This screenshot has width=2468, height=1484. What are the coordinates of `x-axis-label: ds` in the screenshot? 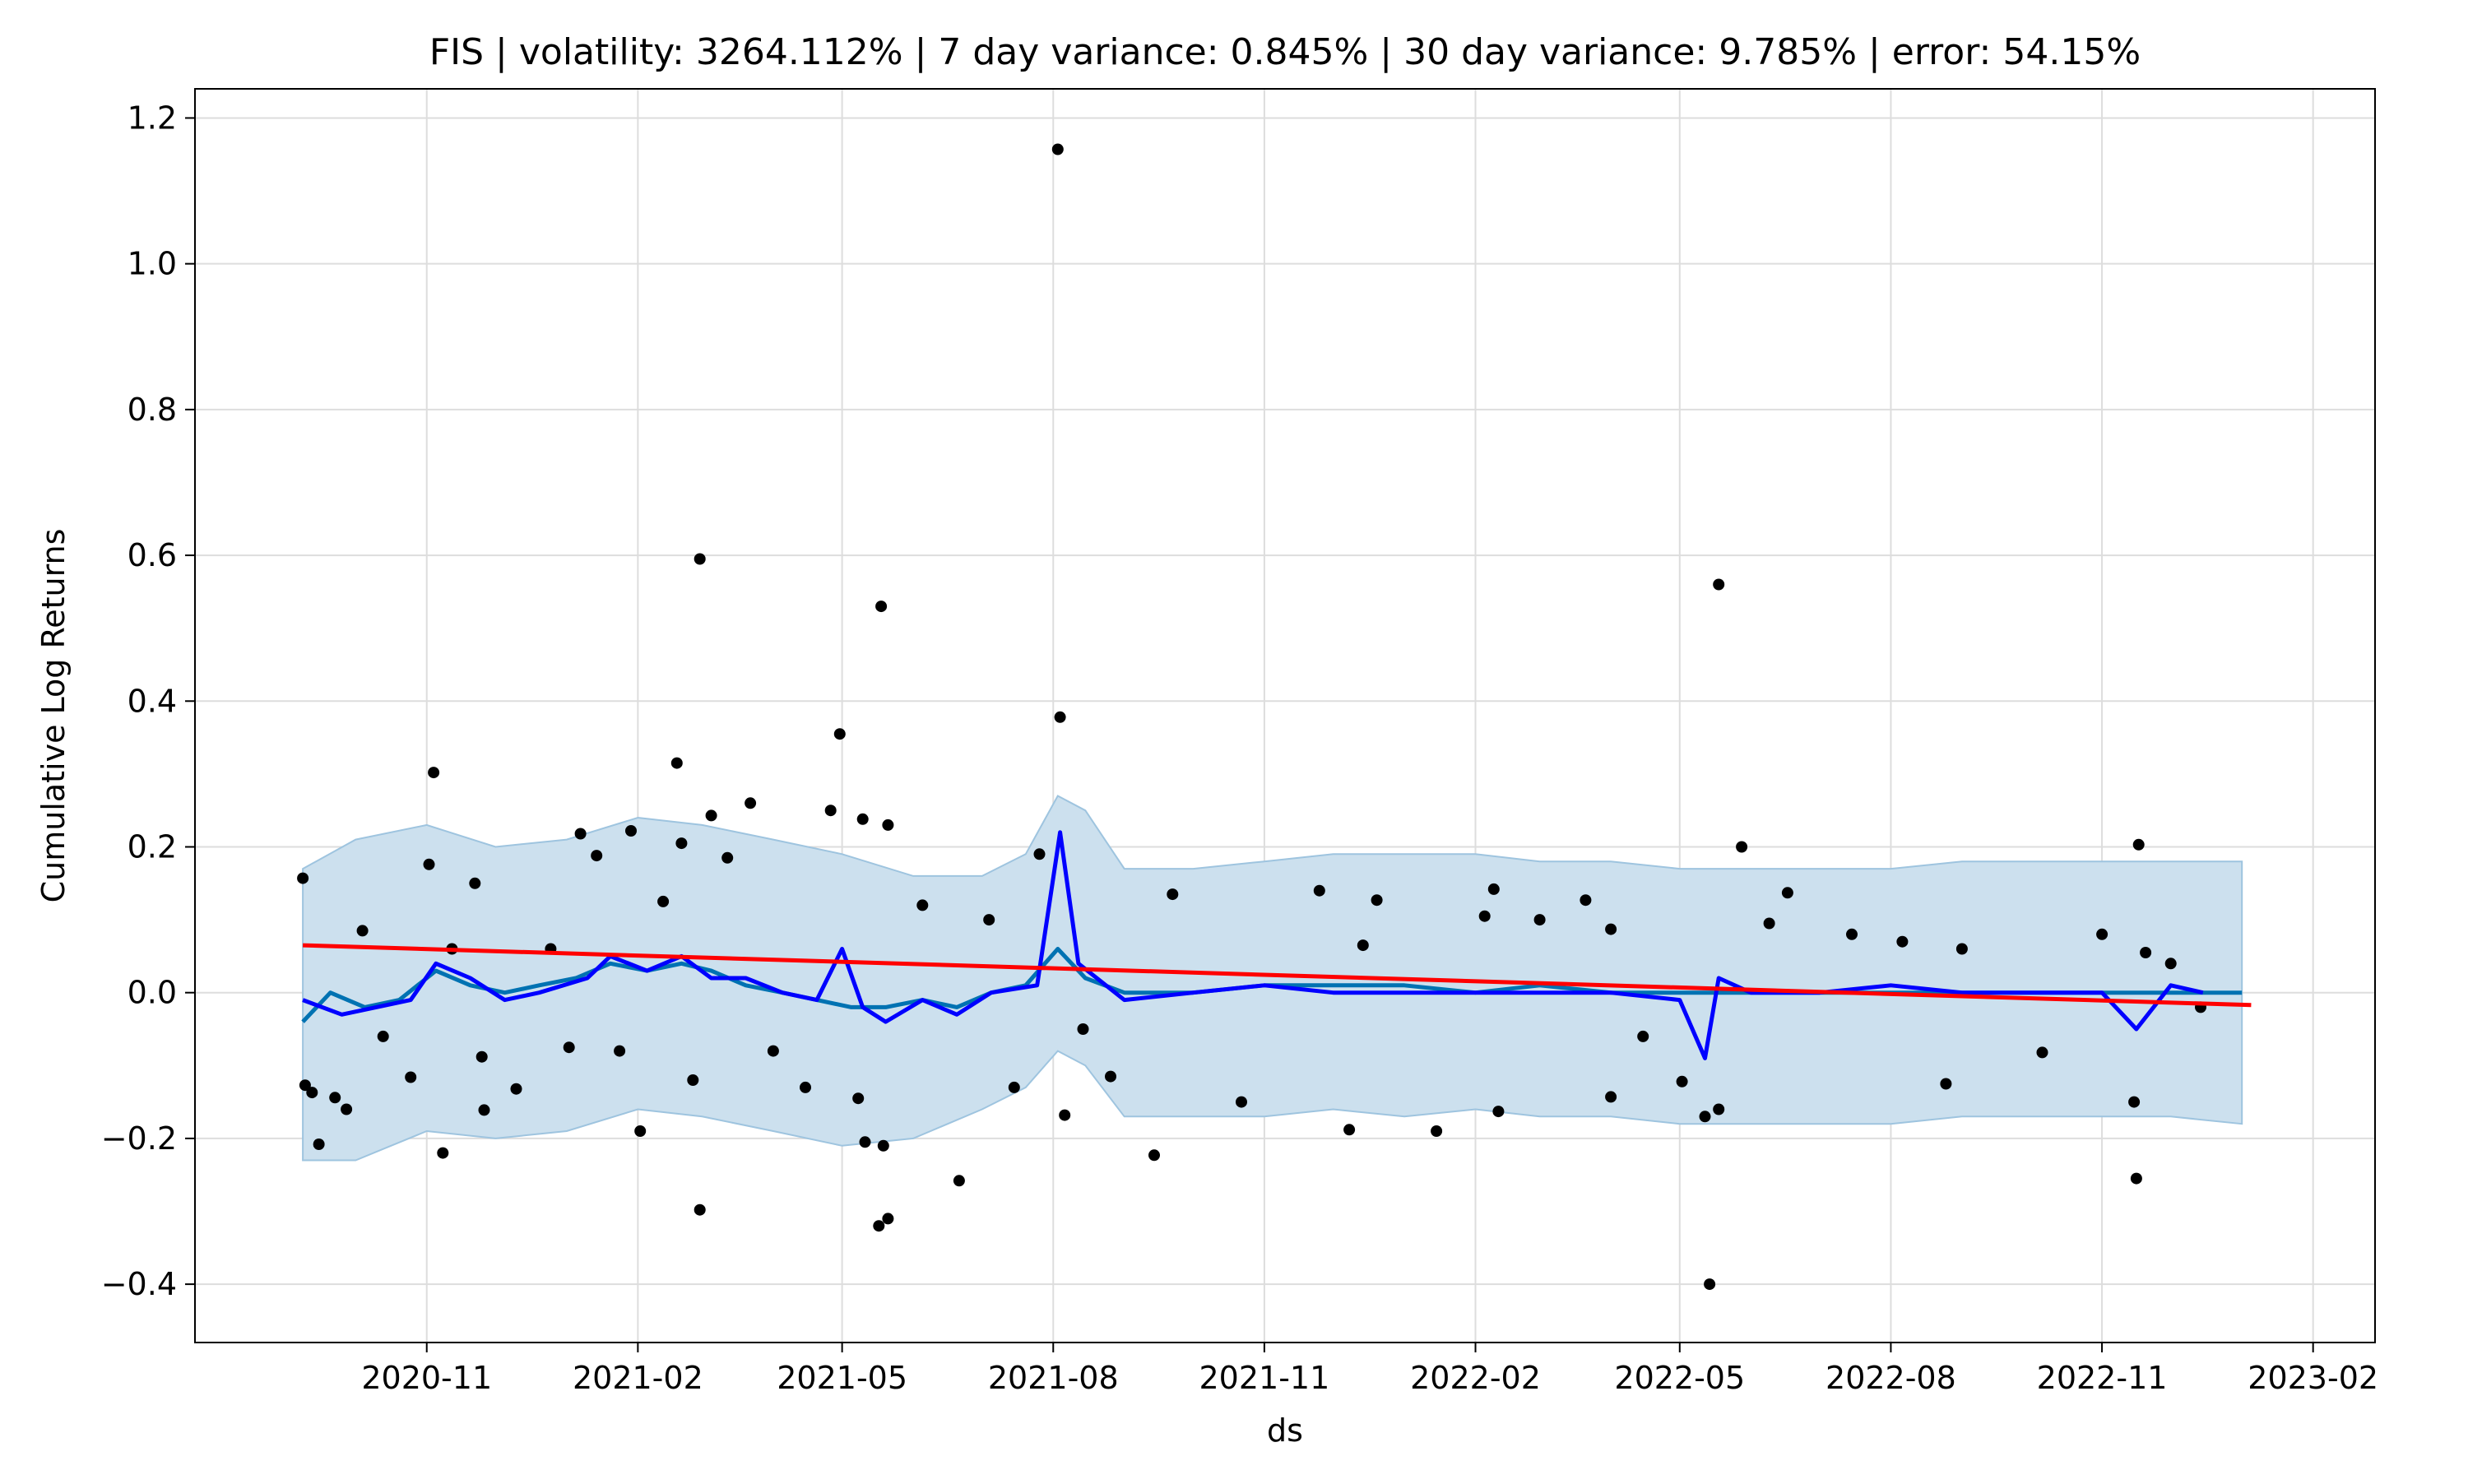 It's located at (1285, 1430).